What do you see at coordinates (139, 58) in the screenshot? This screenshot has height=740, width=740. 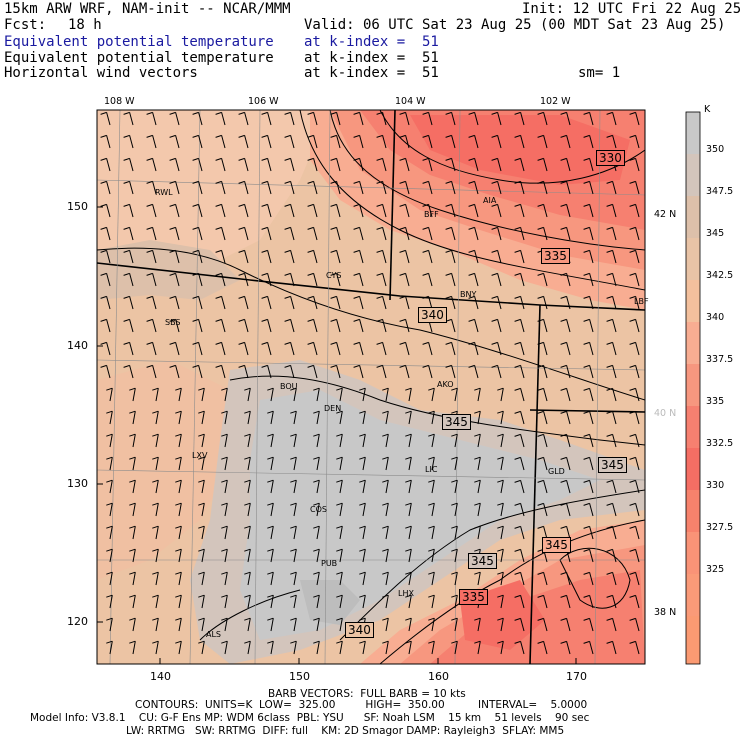 I see `field2-name: Equivalent potential temperature` at bounding box center [139, 58].